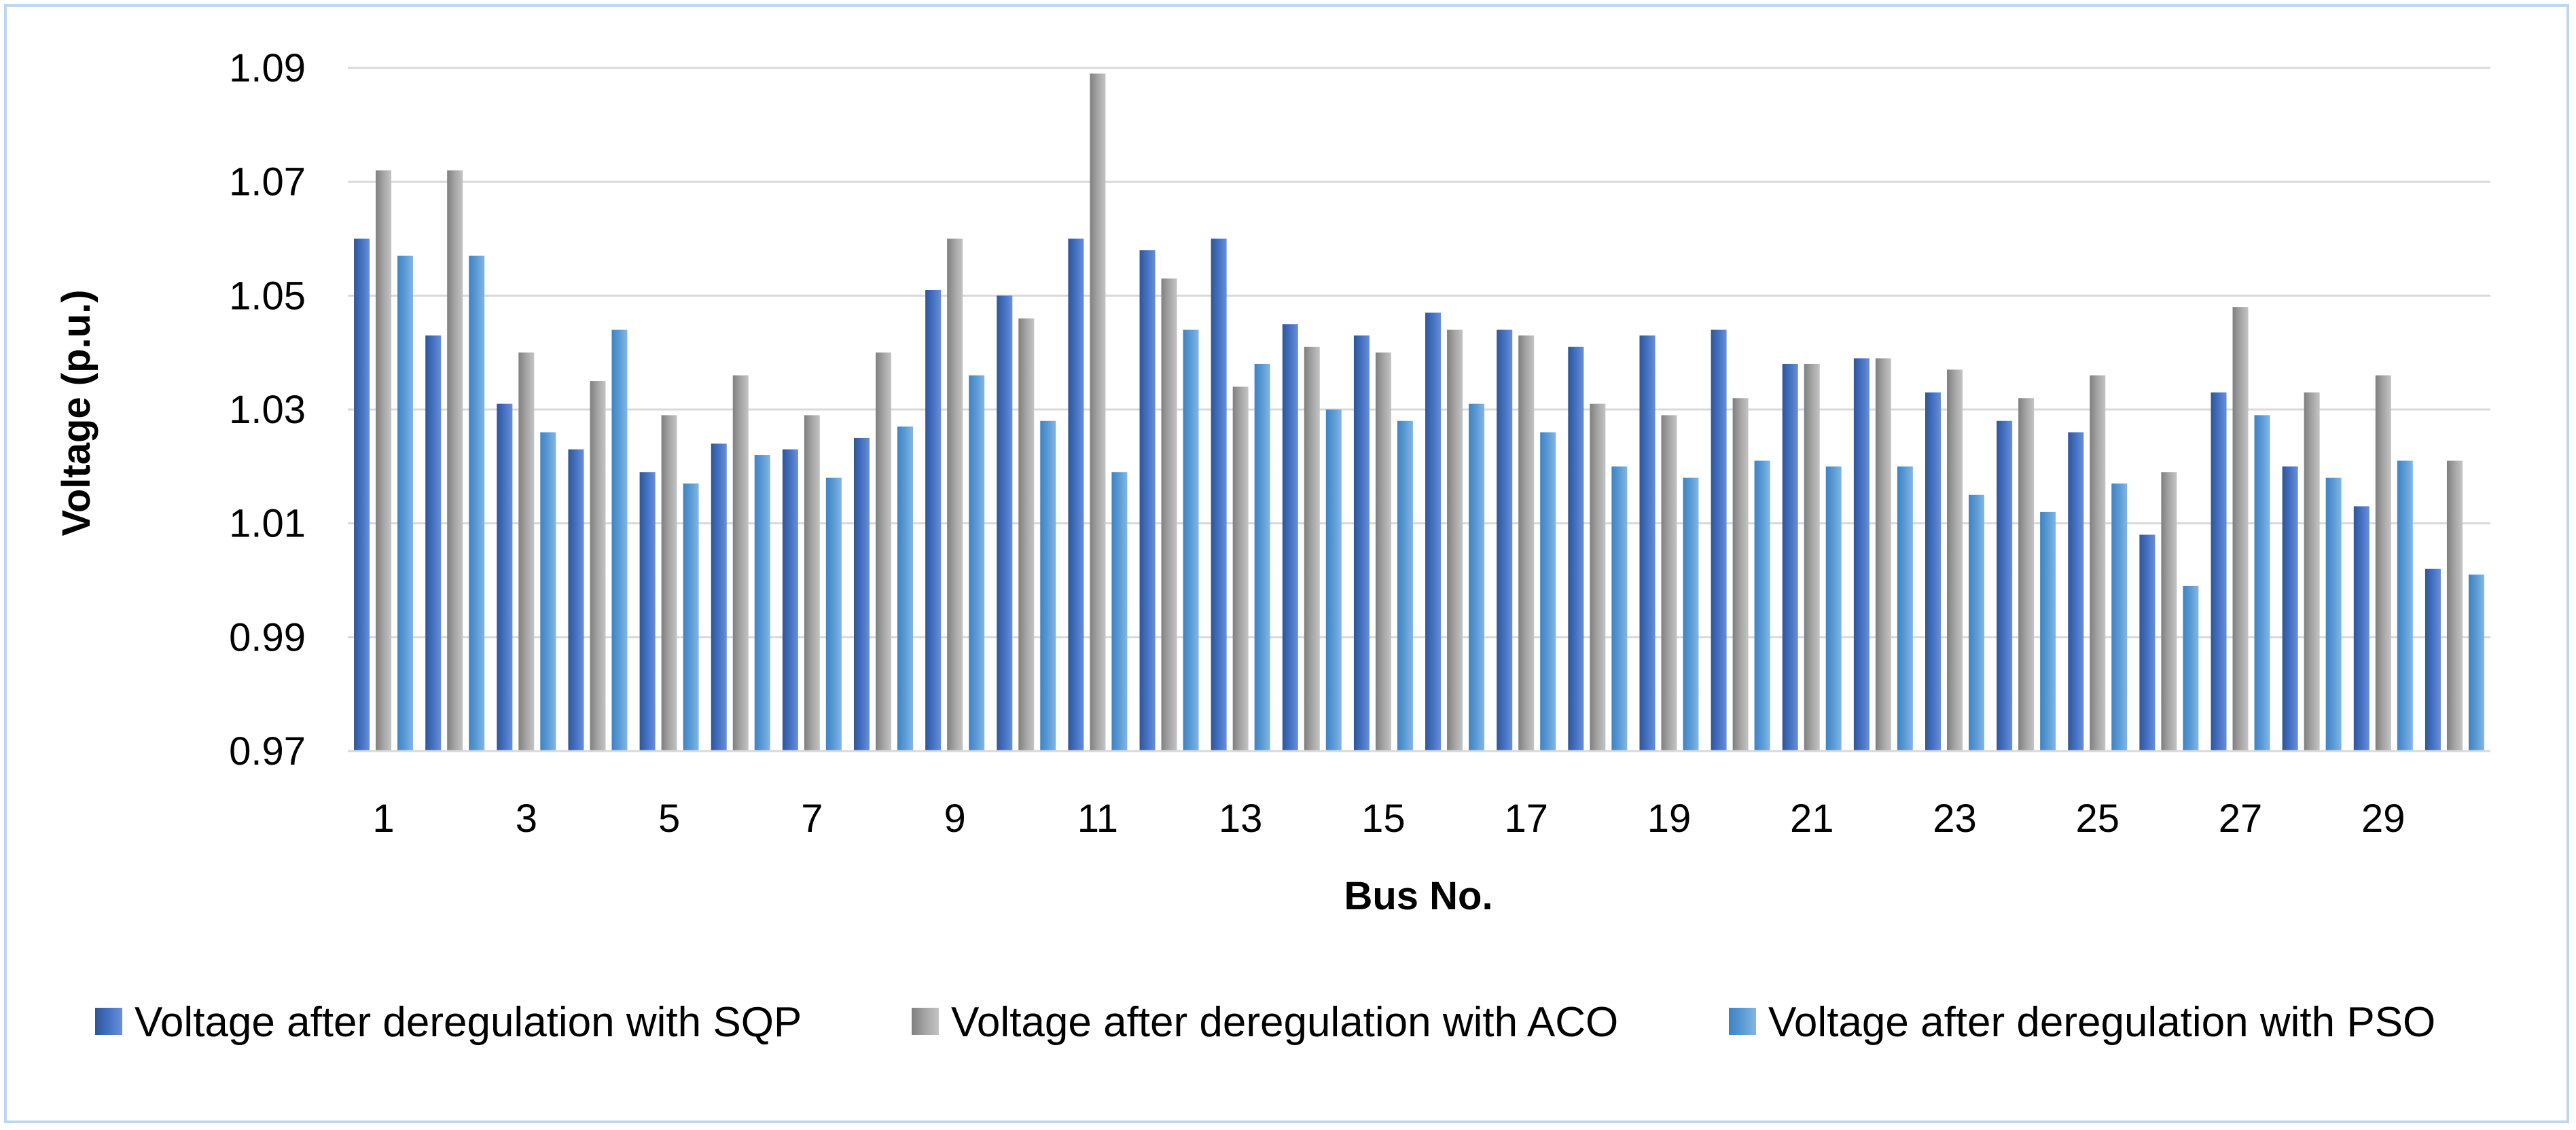 The height and width of the screenshot is (1130, 2576). I want to click on legend-label: Voltage after deregulation with SQP, so click(468, 1022).